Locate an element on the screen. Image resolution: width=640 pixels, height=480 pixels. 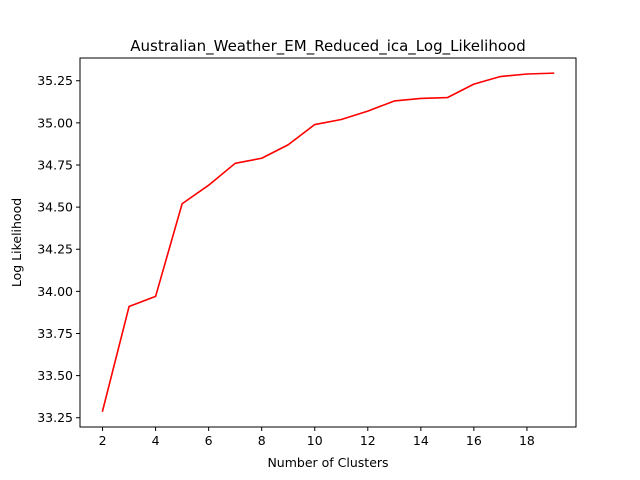
x-tick-label: 2 is located at coordinates (103, 440).